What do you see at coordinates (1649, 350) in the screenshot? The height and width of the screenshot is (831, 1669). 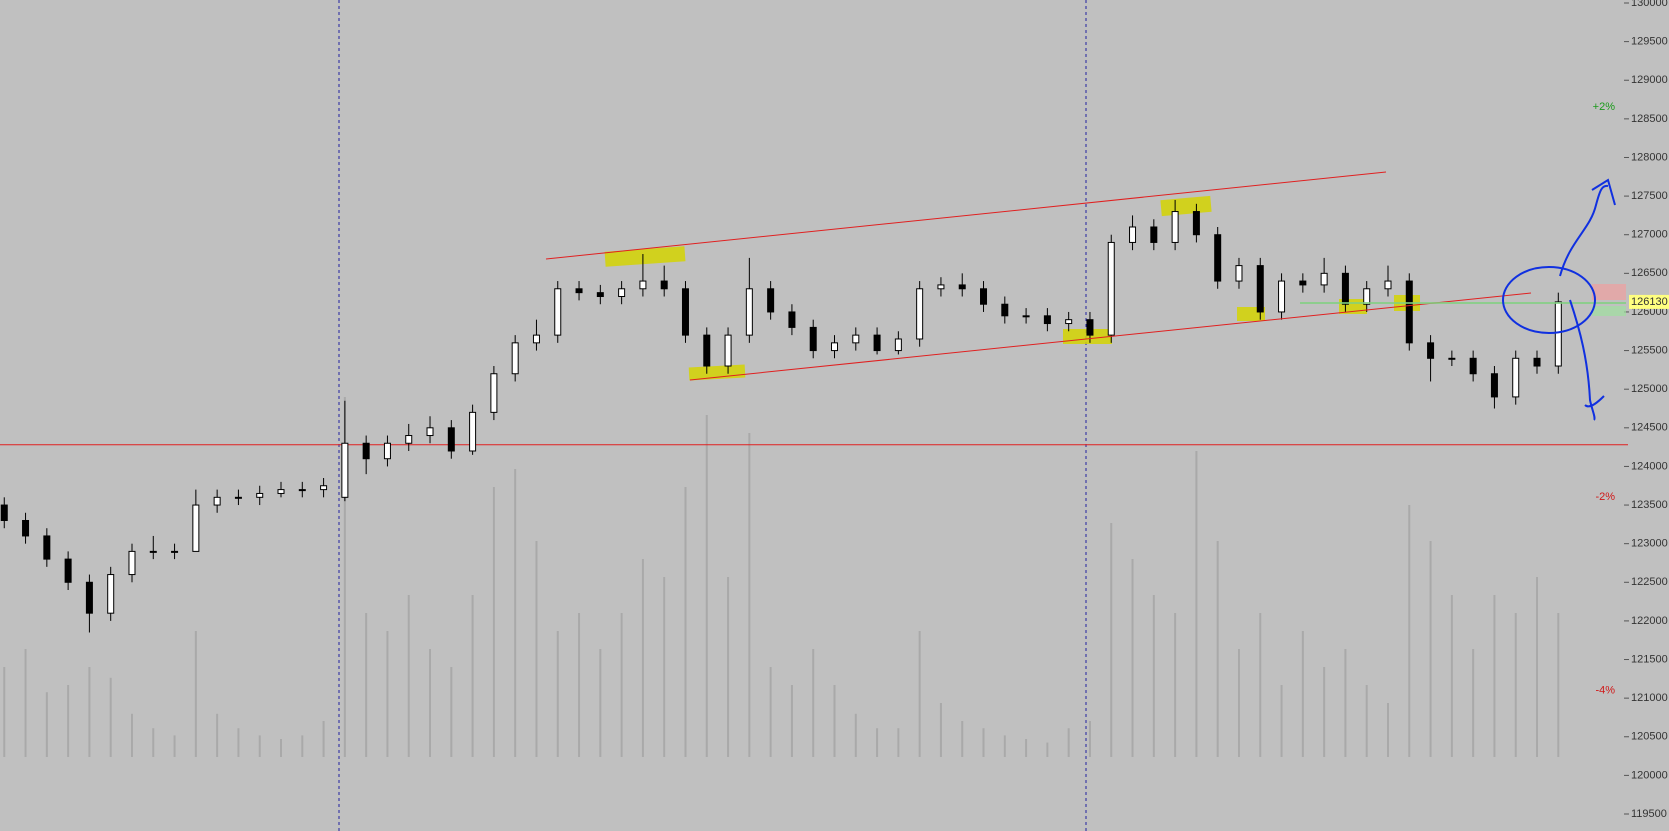 I see `y-tick-label: 125500` at bounding box center [1649, 350].